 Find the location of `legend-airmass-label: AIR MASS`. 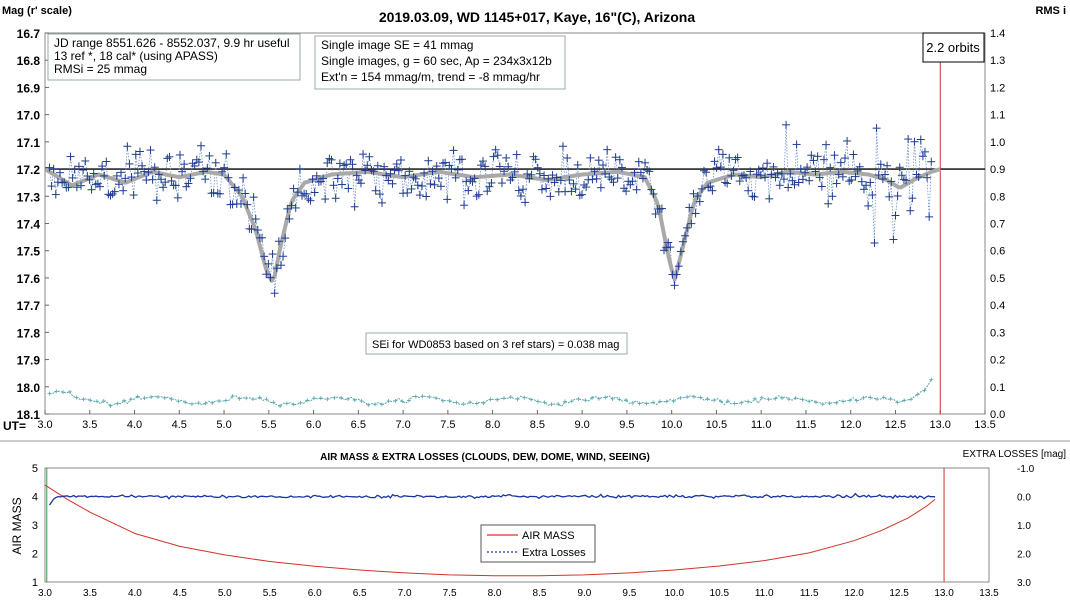

legend-airmass-label: AIR MASS is located at coordinates (548, 536).